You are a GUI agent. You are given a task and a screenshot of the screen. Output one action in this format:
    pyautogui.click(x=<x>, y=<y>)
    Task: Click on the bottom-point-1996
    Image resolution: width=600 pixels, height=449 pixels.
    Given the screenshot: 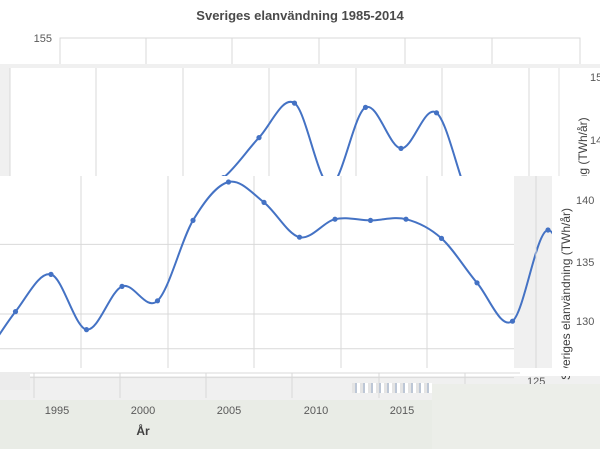 What is the action you would take?
    pyautogui.click(x=370, y=220)
    